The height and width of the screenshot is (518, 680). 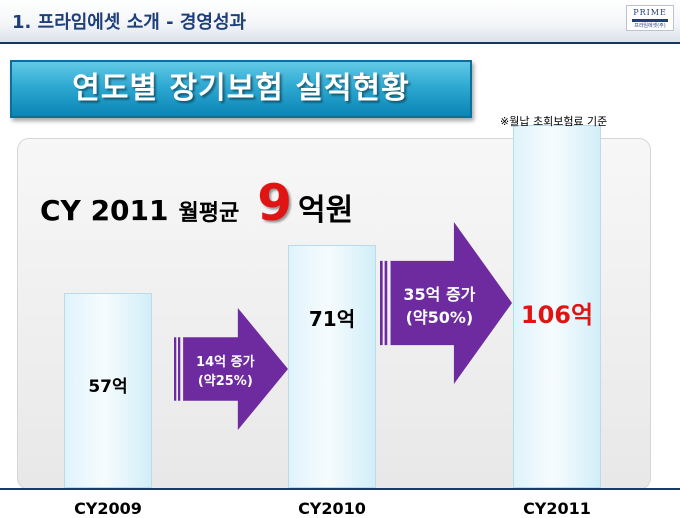 I want to click on header-divider, so click(x=340, y=43).